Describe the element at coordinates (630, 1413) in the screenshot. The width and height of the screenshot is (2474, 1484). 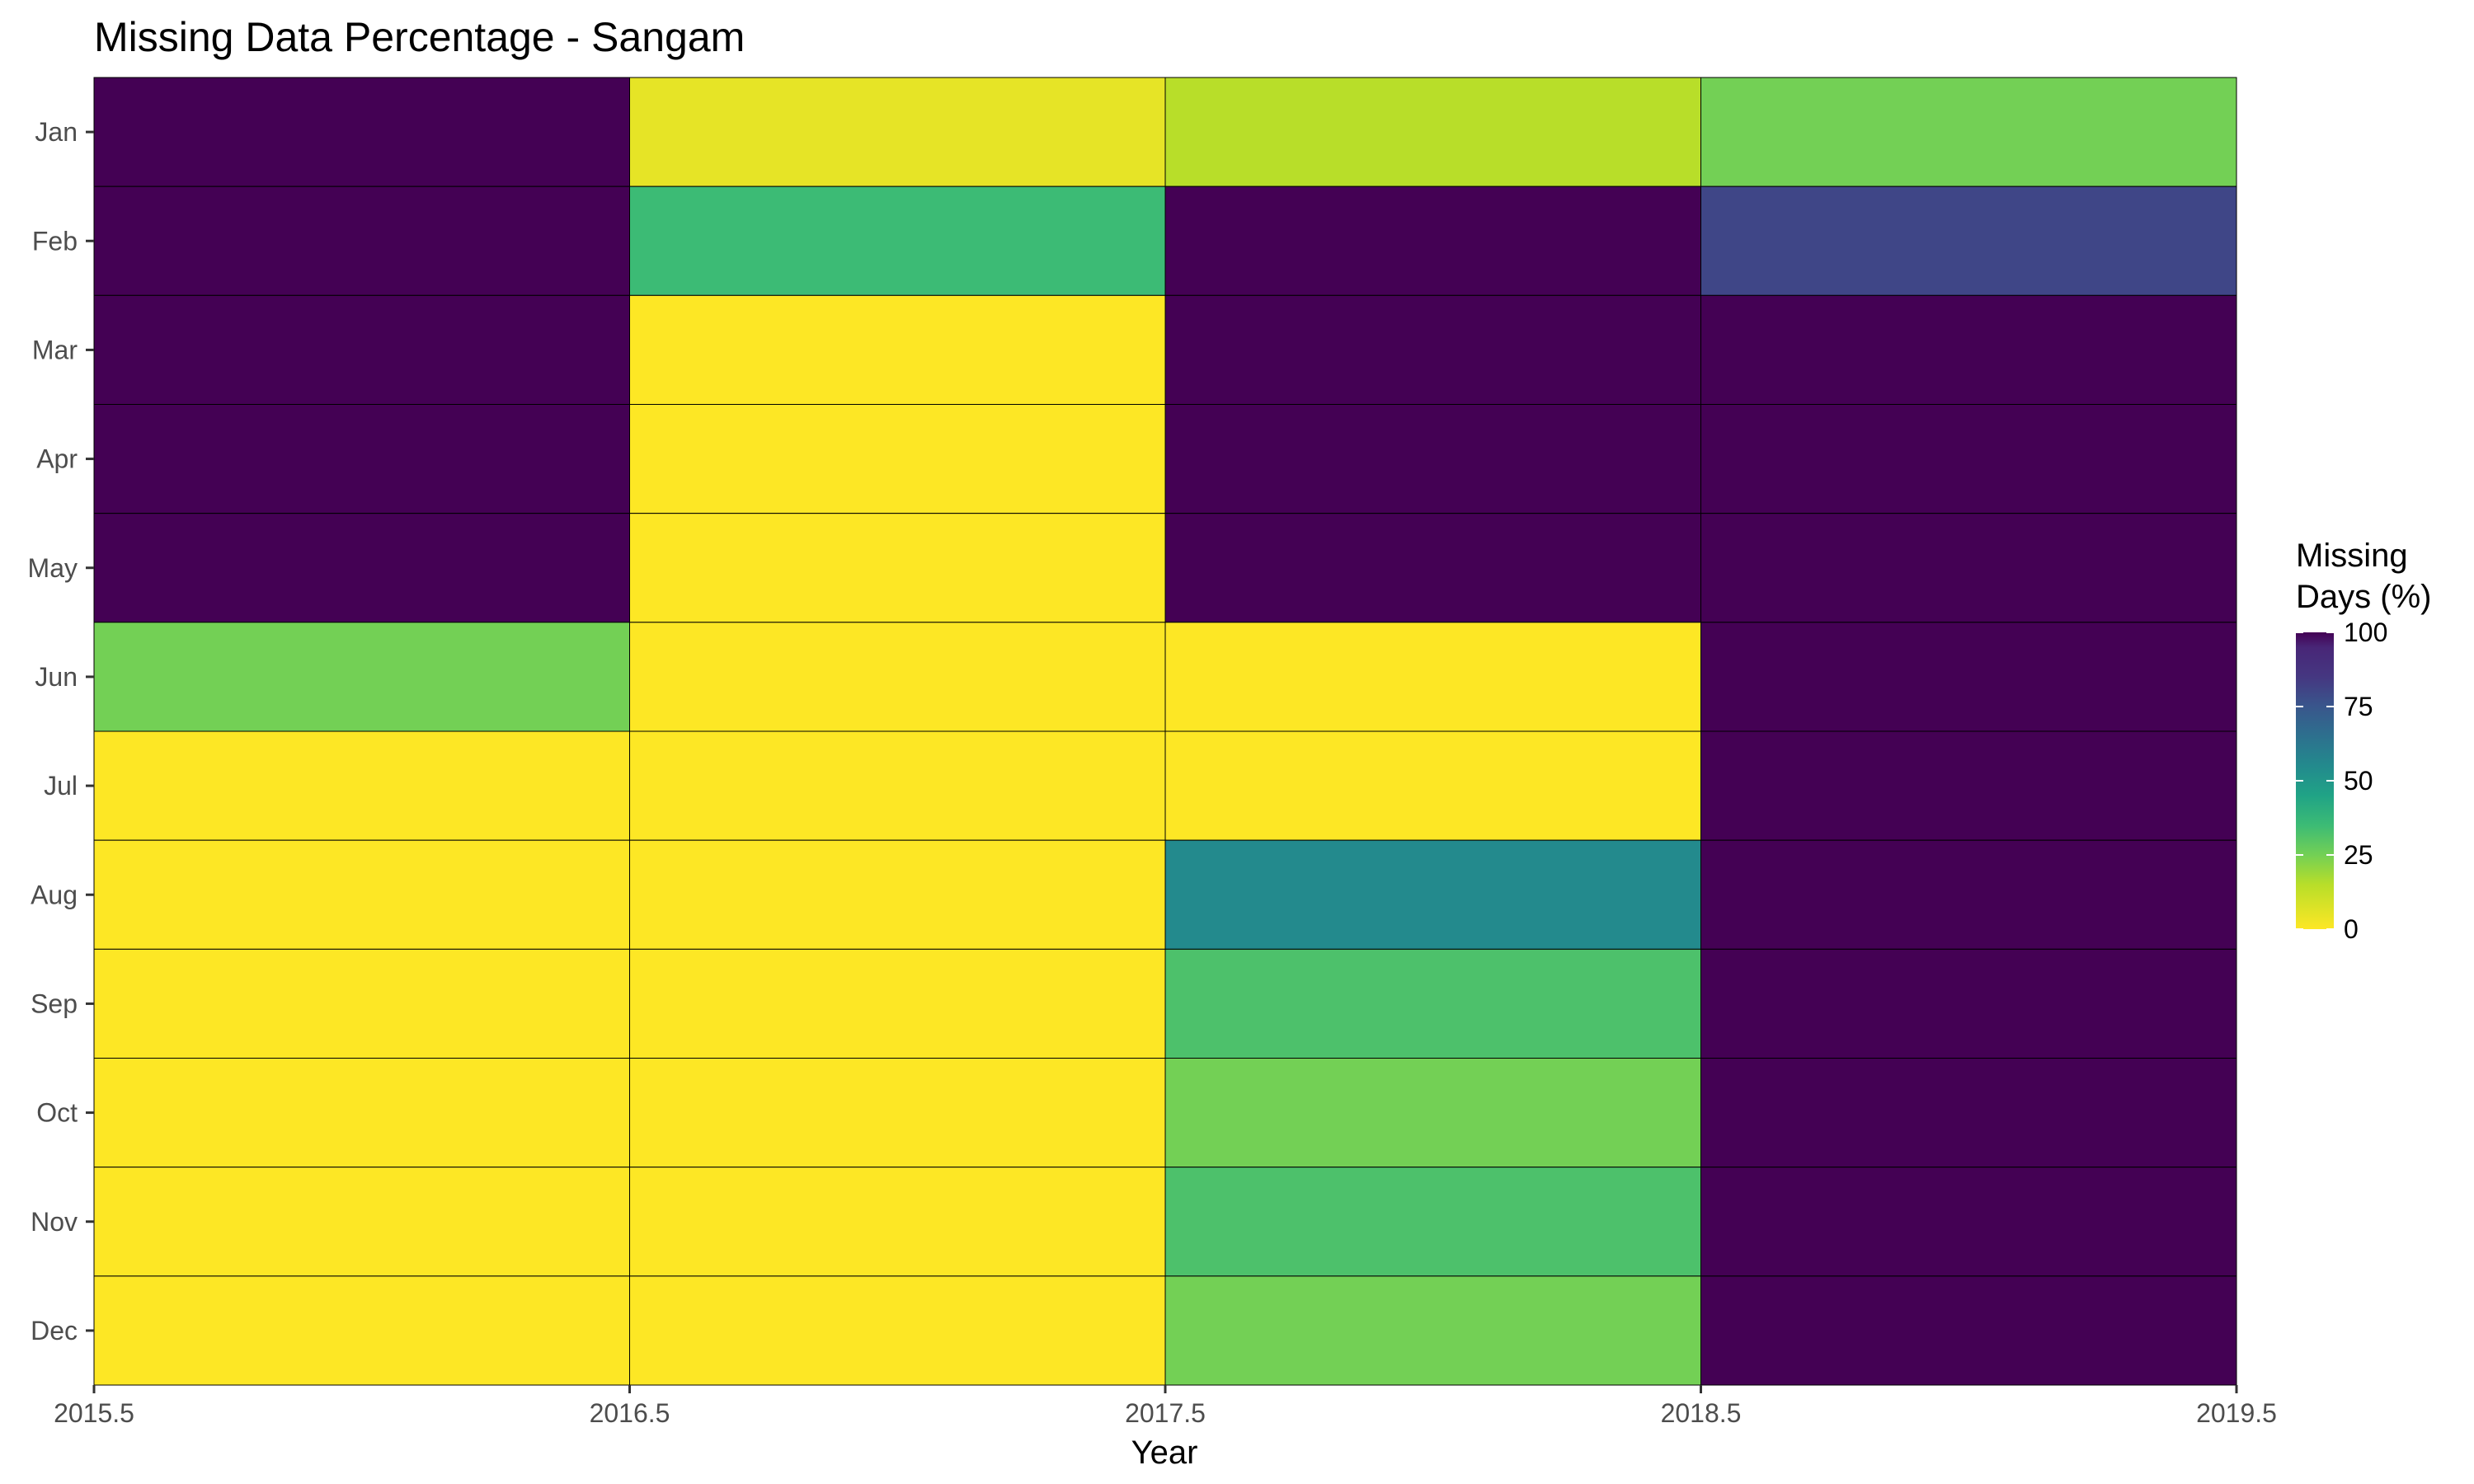
I see `x-tick-label: 2016.5` at that location.